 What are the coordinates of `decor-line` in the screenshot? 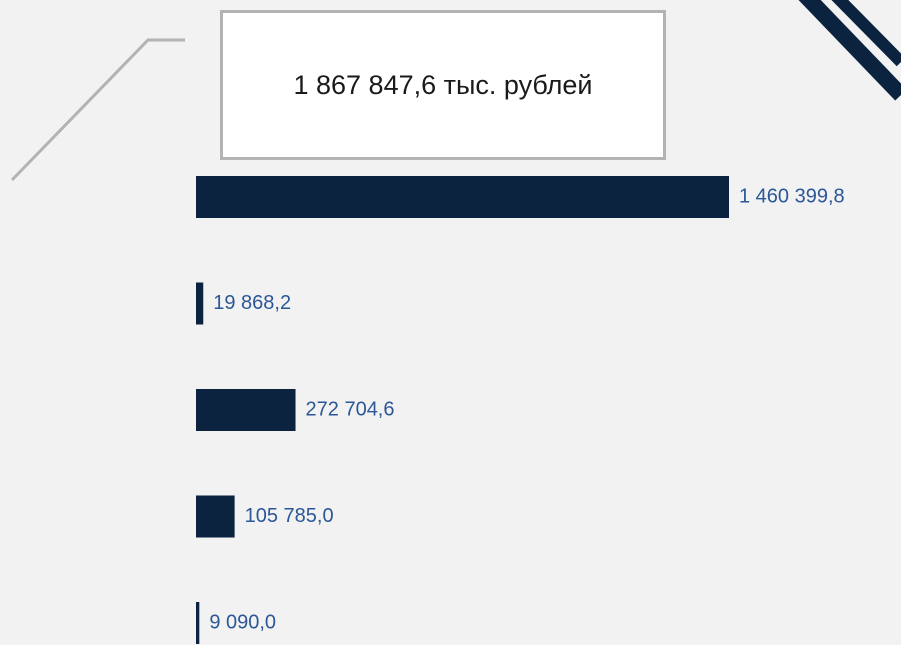 It's located at (97, 110).